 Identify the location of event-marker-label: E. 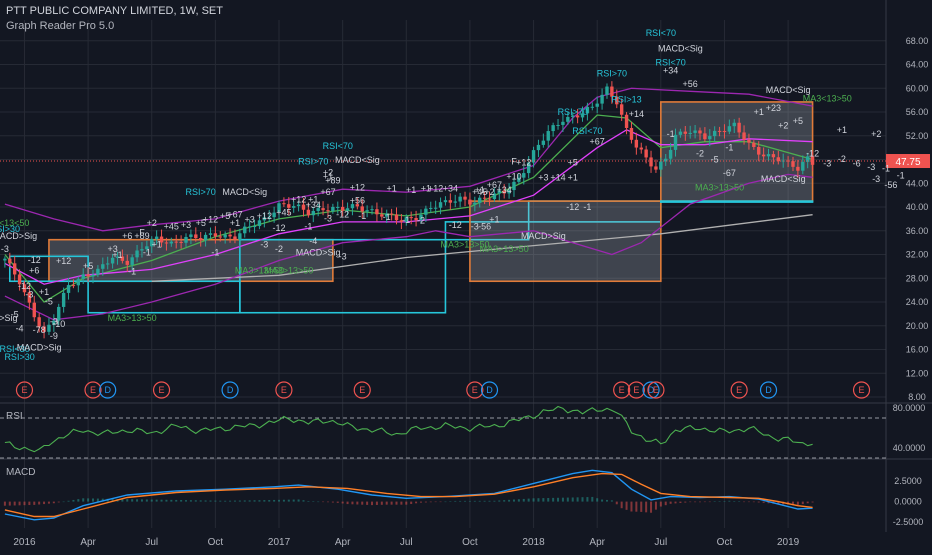
(475, 390).